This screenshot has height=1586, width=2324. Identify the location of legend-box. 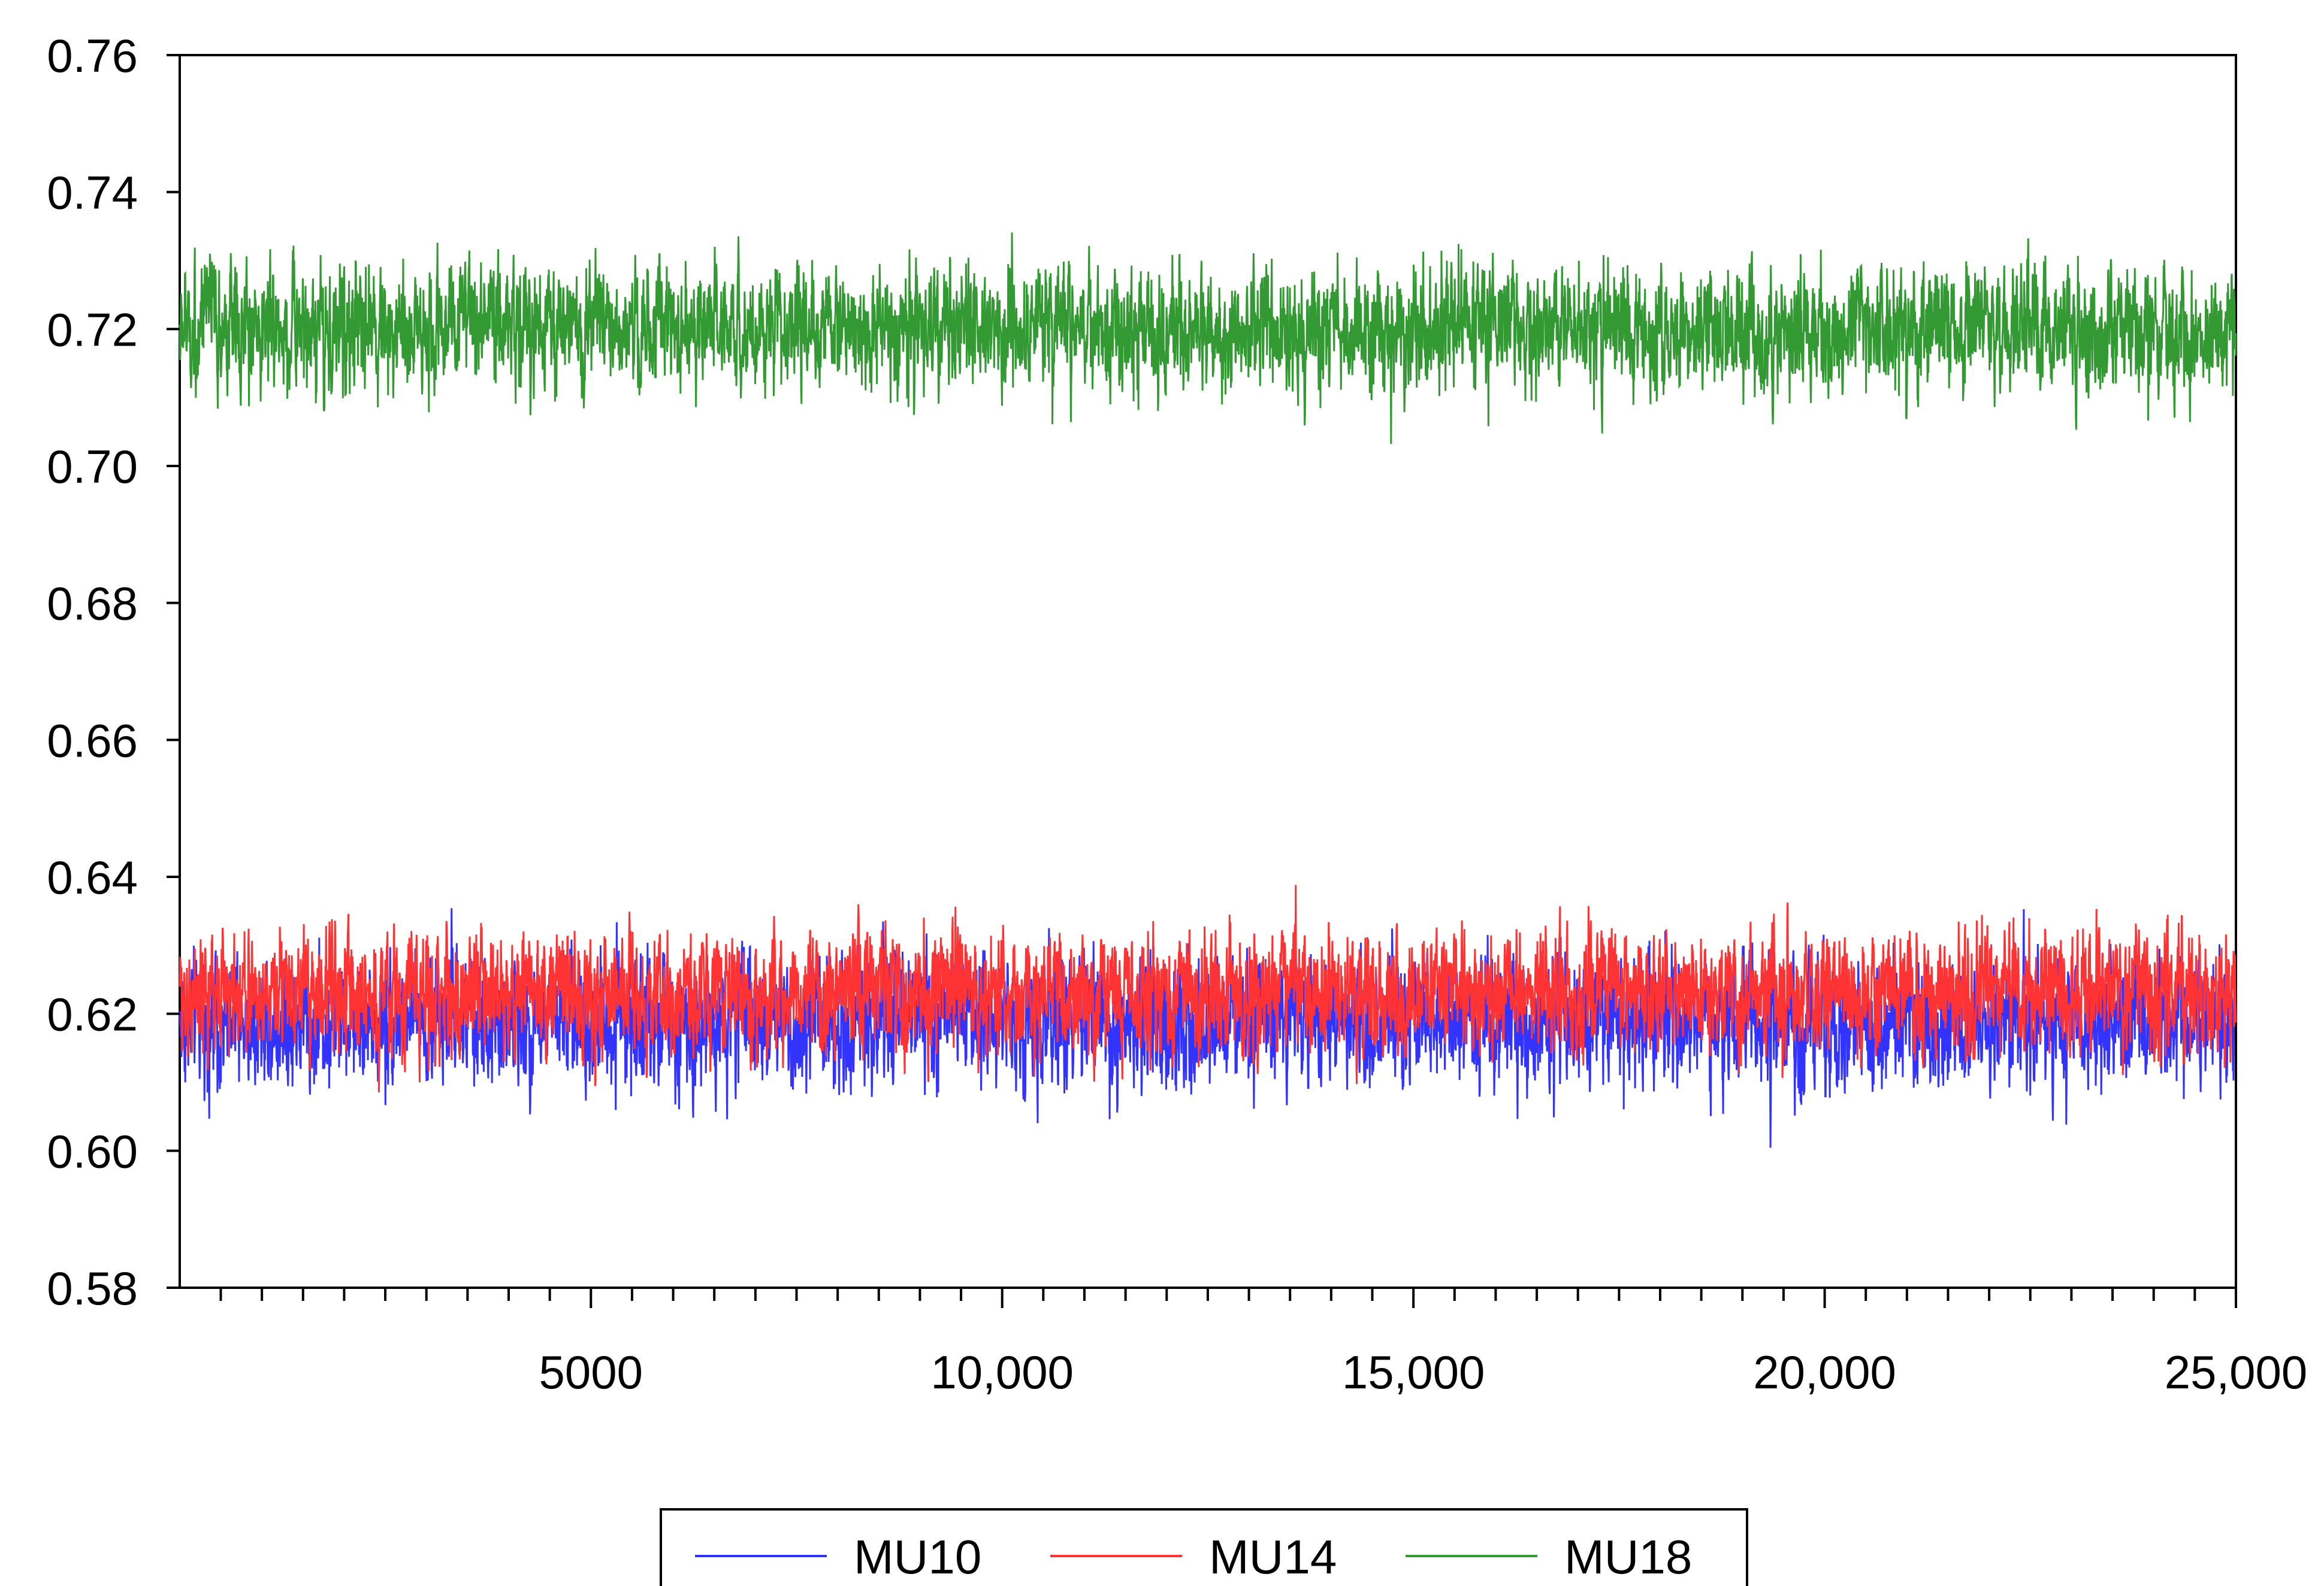
(1204, 1547).